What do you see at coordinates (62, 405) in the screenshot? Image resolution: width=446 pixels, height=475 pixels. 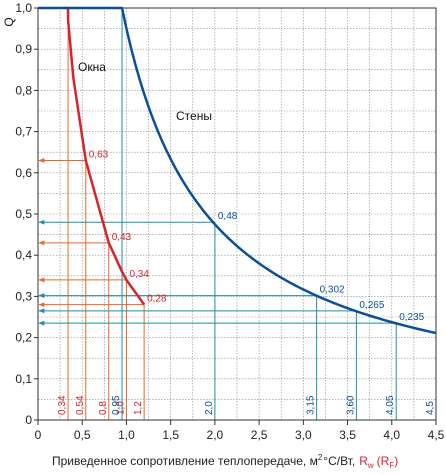 I see `windows-x-label: 0,34` at bounding box center [62, 405].